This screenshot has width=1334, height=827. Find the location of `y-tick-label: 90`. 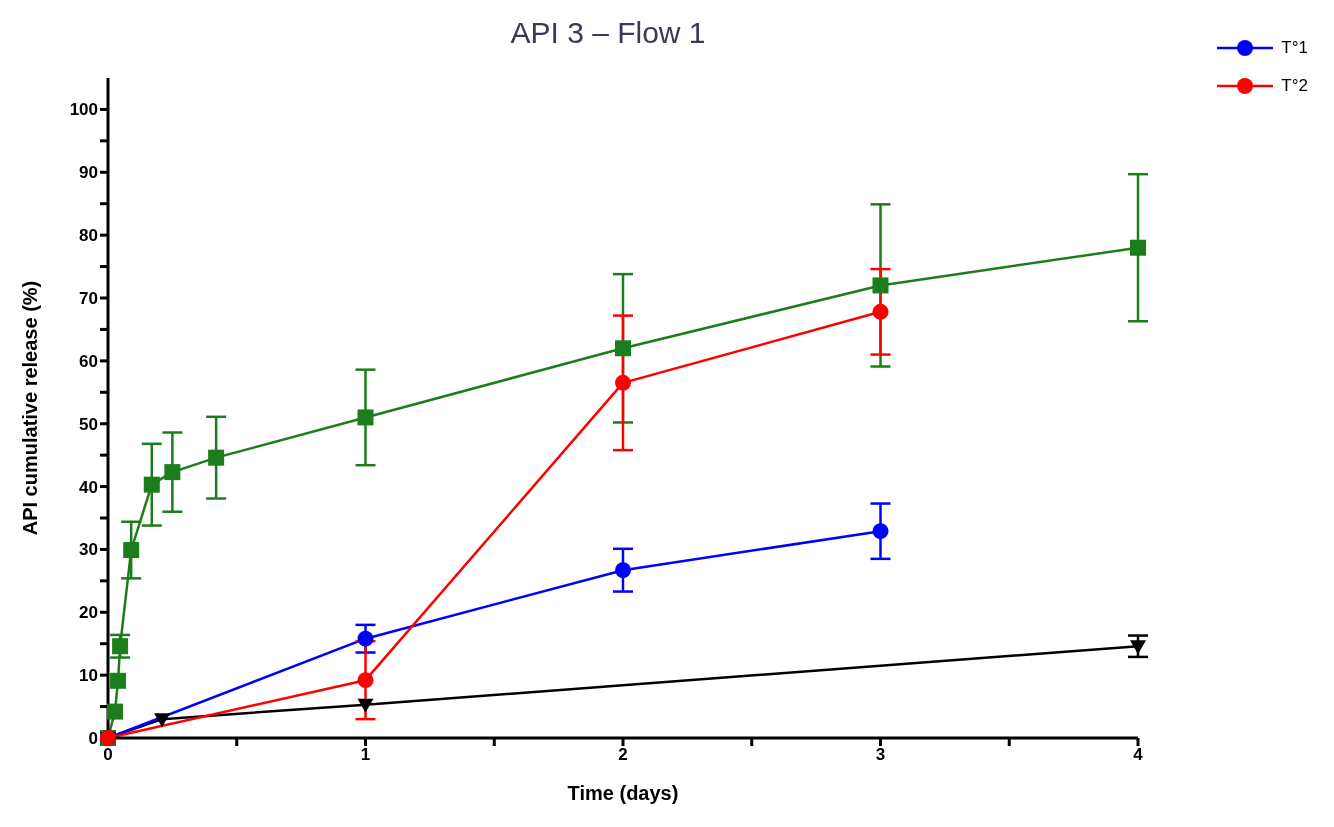

y-tick-label: 90 is located at coordinates (88, 173).